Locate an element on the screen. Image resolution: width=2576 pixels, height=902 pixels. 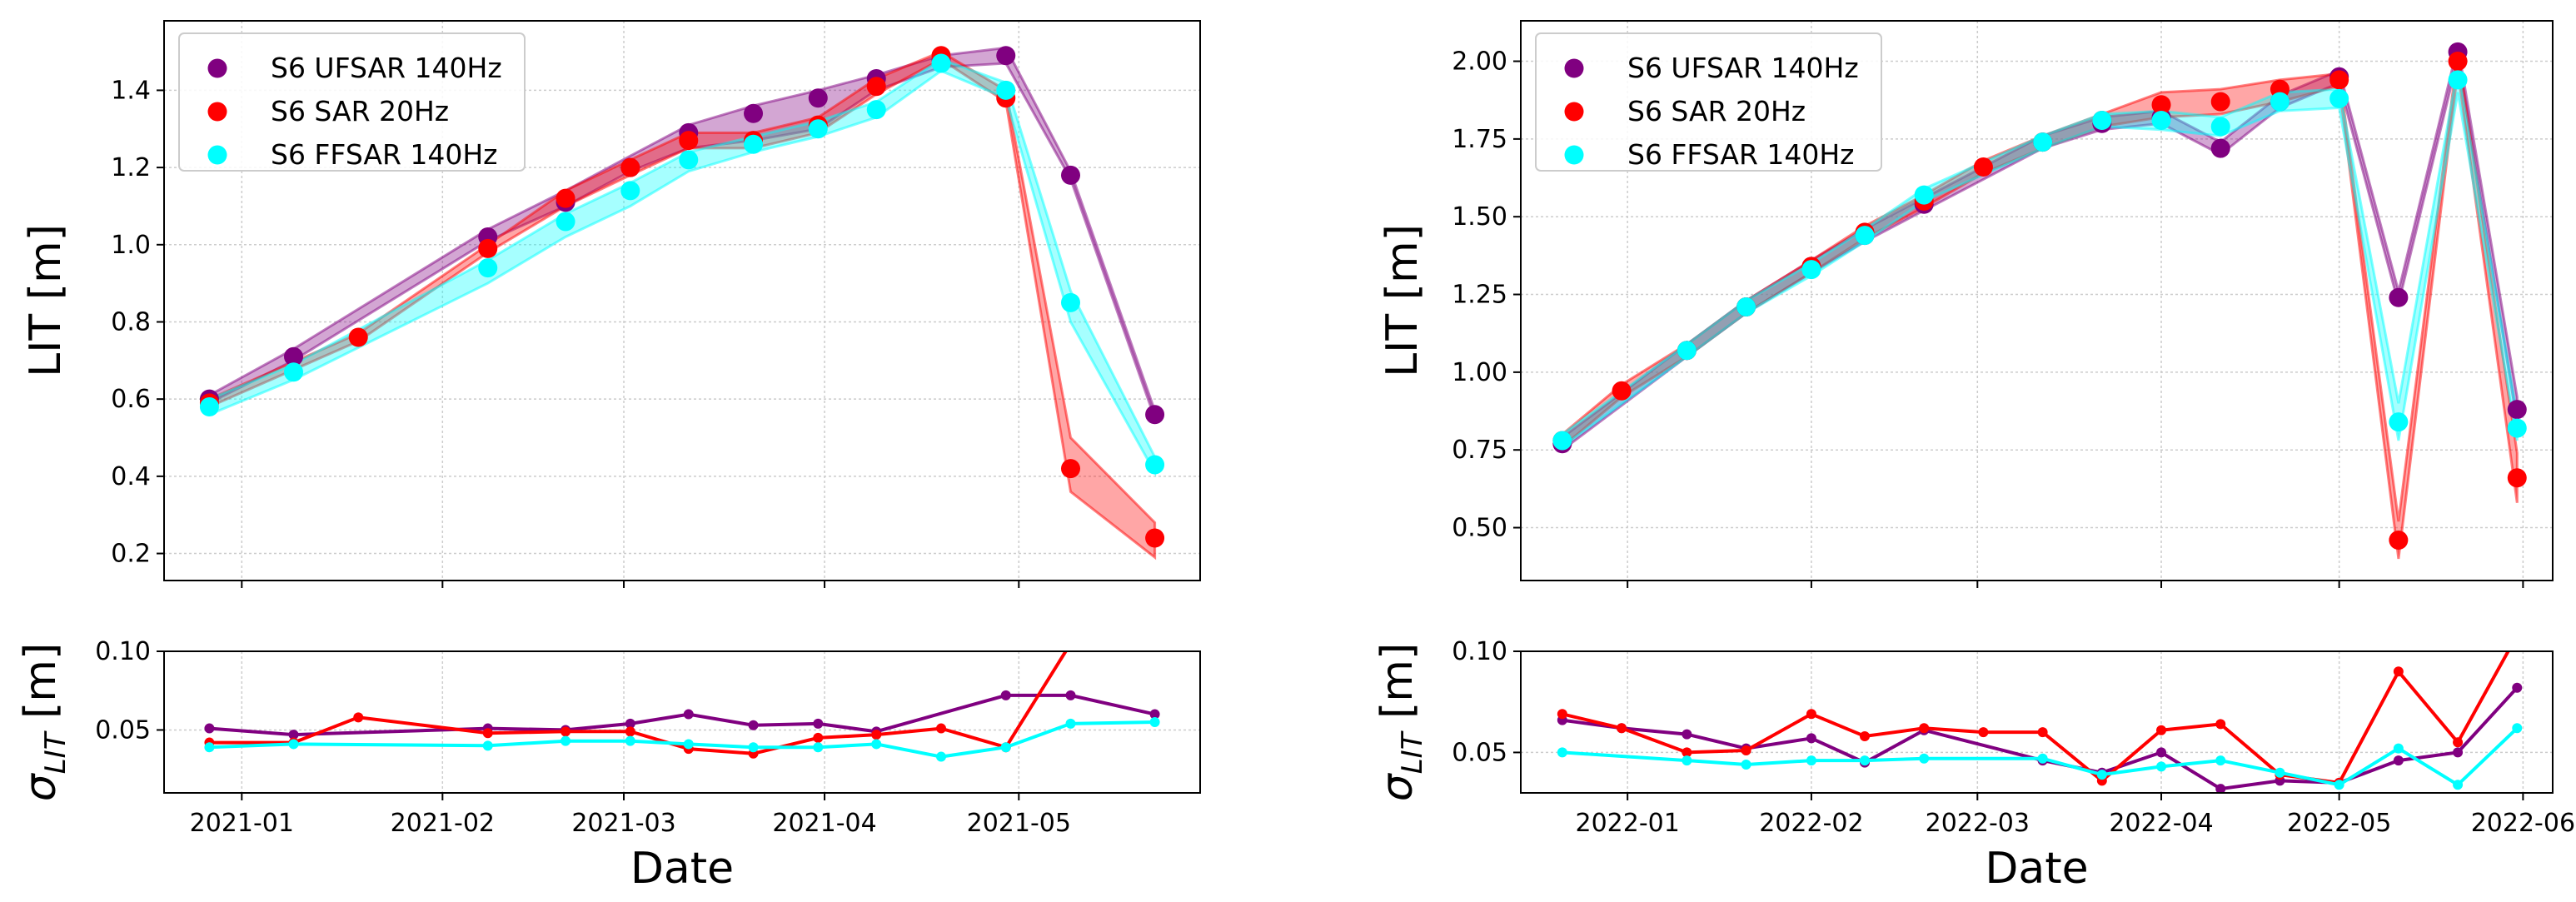
y-tick-label: 0.4 is located at coordinates (131, 477).